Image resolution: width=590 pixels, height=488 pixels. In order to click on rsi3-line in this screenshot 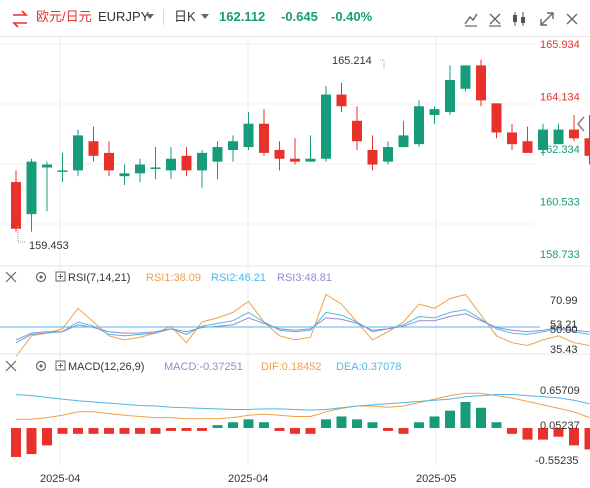, I will do `click(302, 327)`.